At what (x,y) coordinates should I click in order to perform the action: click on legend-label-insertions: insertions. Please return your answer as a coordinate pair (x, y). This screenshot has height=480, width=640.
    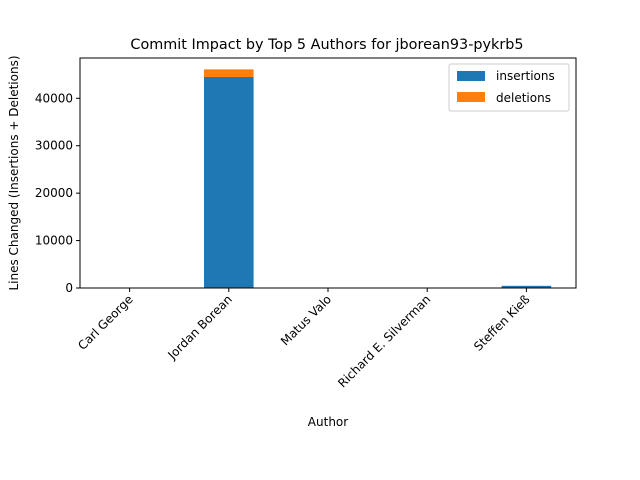
    Looking at the image, I should click on (525, 76).